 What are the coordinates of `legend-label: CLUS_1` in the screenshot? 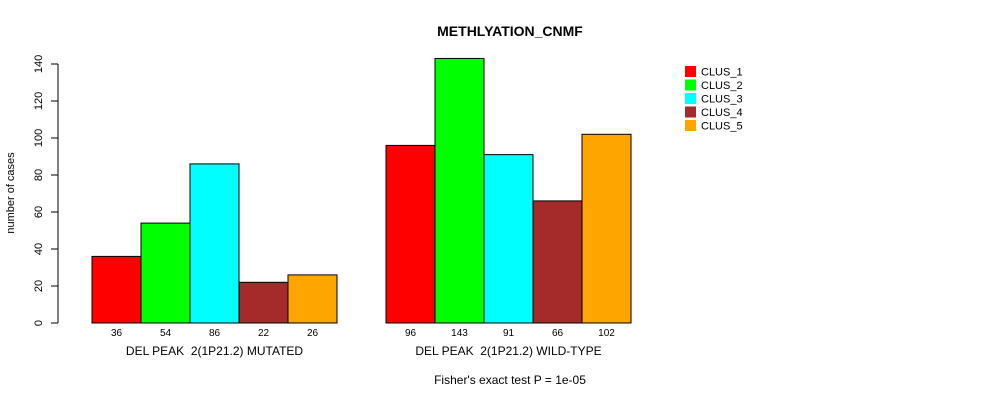 It's located at (722, 73).